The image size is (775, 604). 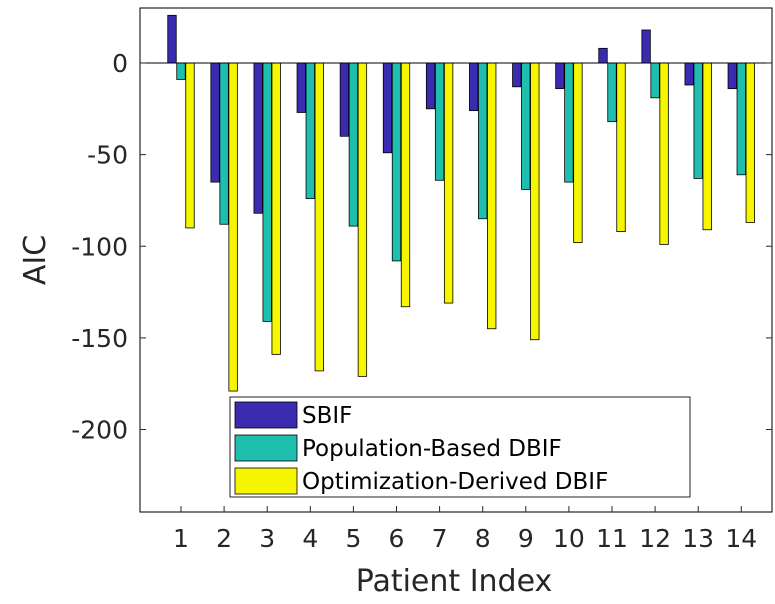 What do you see at coordinates (741, 538) in the screenshot?
I see `x-tick-label: 14` at bounding box center [741, 538].